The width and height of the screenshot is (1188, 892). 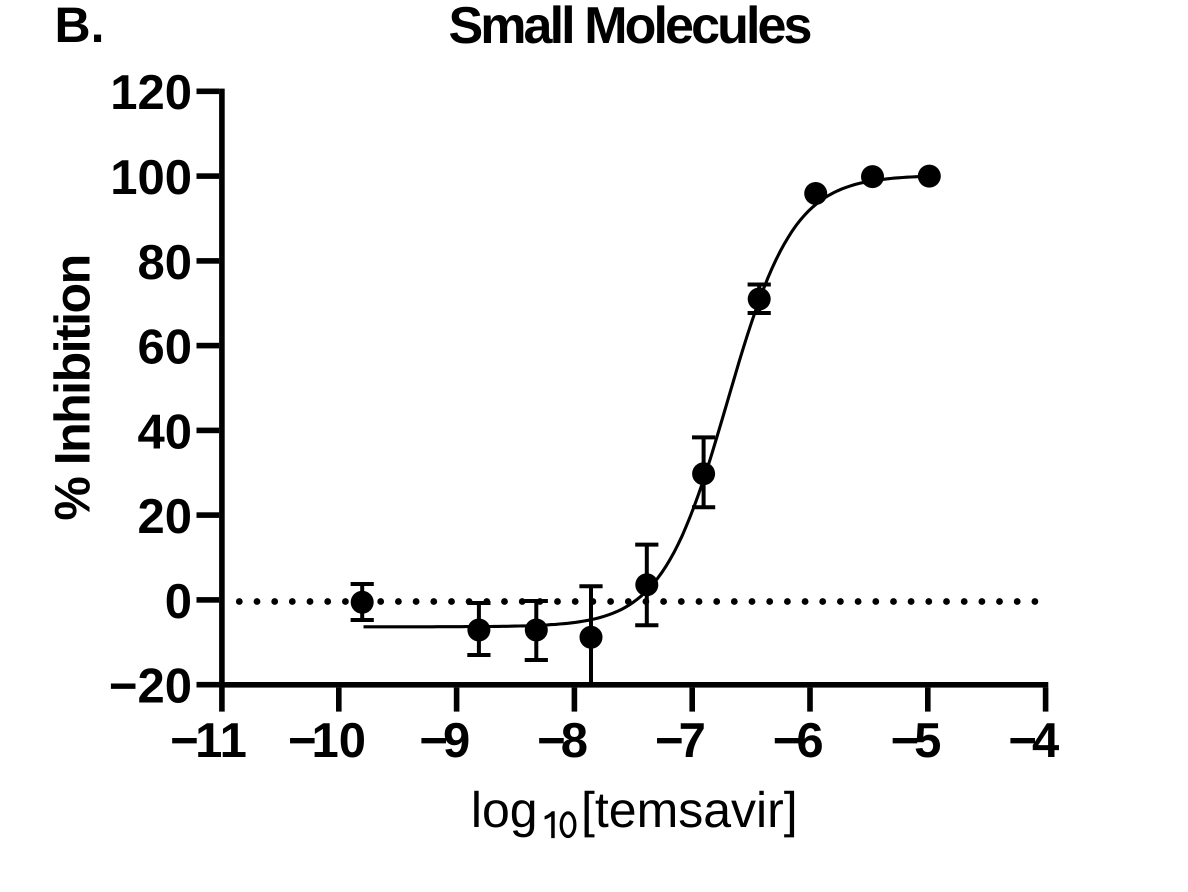 What do you see at coordinates (692, 741) in the screenshot?
I see `svg-text: 7` at bounding box center [692, 741].